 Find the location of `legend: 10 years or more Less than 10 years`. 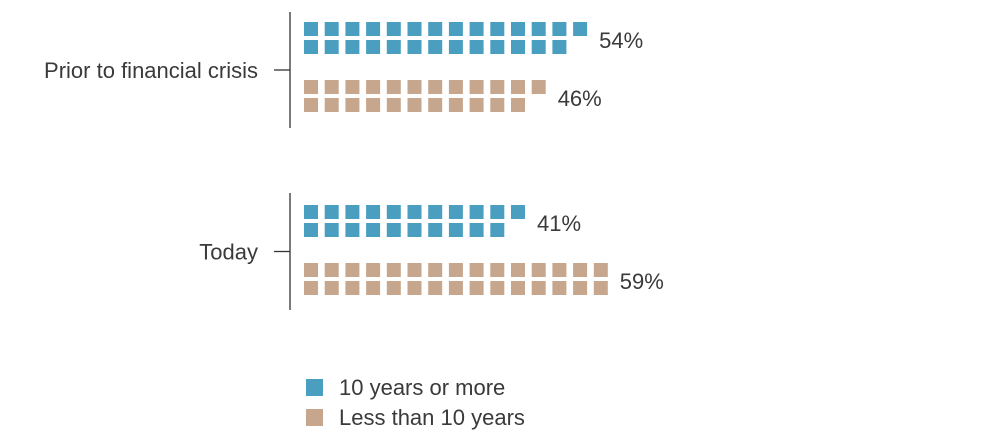

legend: 10 years or more Less than 10 years is located at coordinates (415, 402).